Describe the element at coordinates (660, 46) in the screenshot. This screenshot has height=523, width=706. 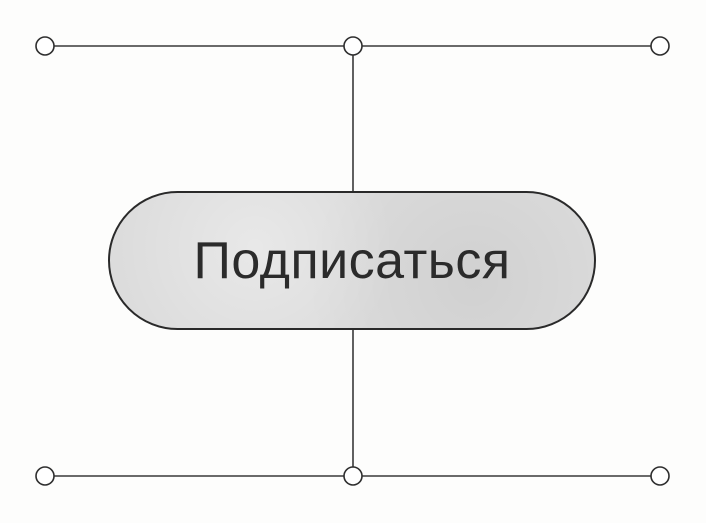
I see `node-top-right` at that location.